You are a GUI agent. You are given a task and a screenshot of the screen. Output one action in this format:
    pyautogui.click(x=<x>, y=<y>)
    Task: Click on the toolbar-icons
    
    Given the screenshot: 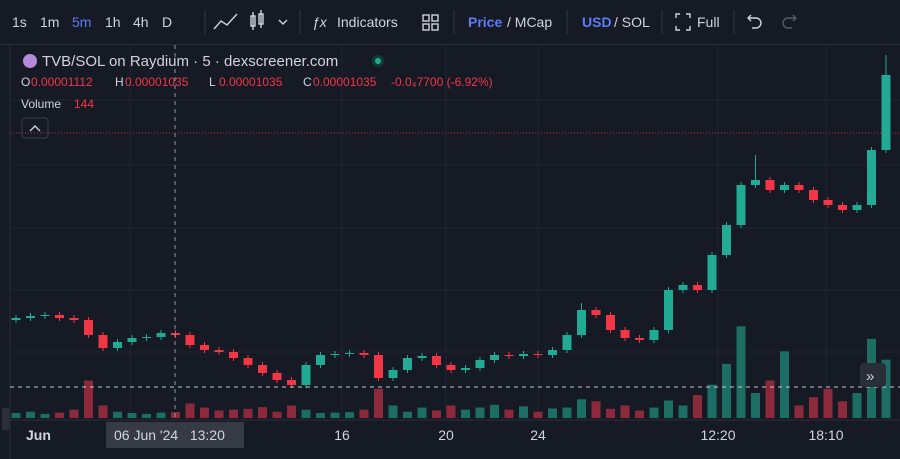 What is the action you would take?
    pyautogui.click(x=500, y=22)
    